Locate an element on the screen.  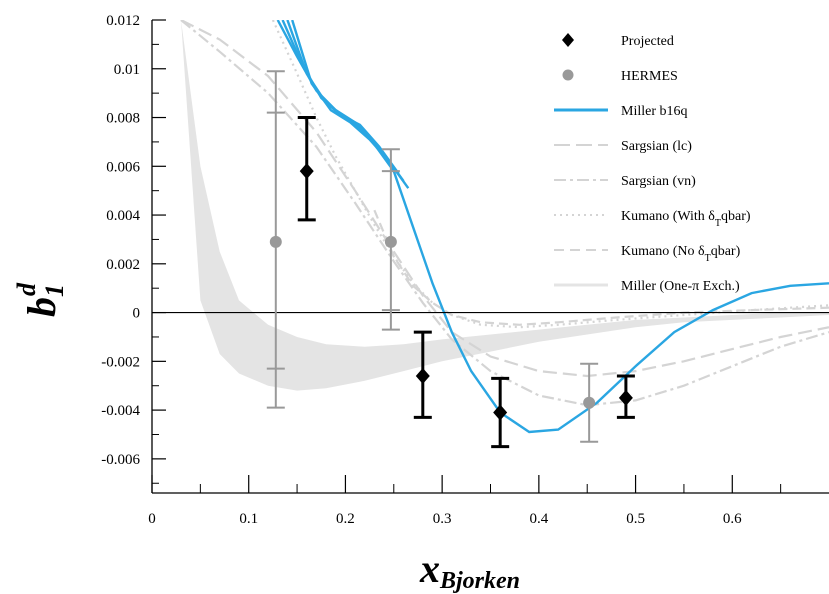
legend-entry: Miller (One-π Exch.) is located at coordinates (647, 286).